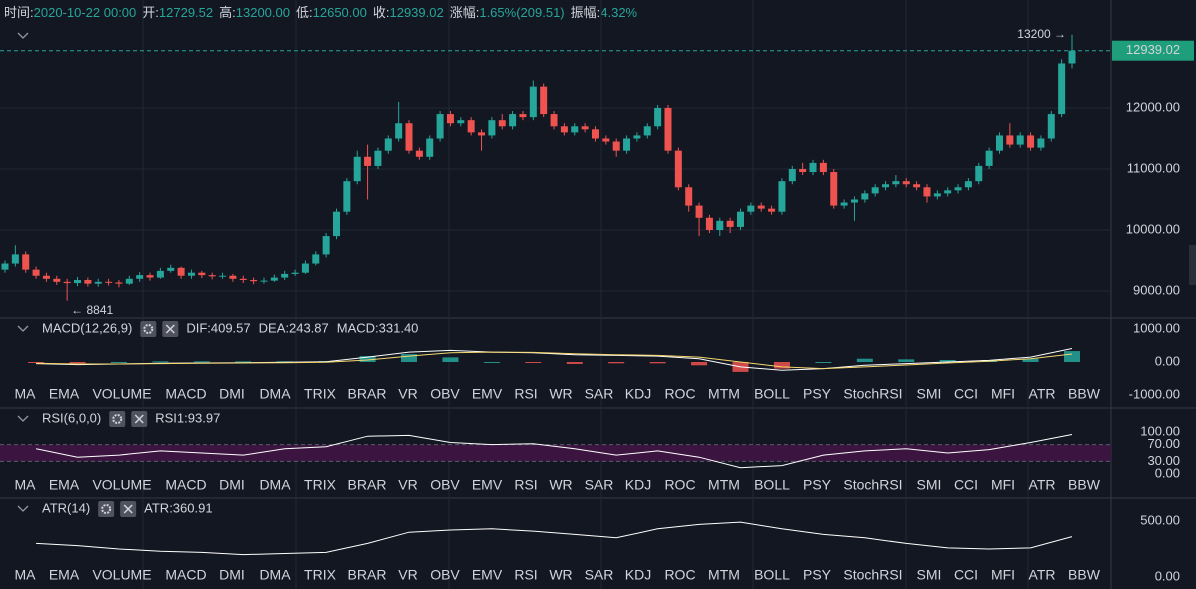 The height and width of the screenshot is (589, 1196). What do you see at coordinates (340, 12) in the screenshot?
I see `header-value: 12650.00` at bounding box center [340, 12].